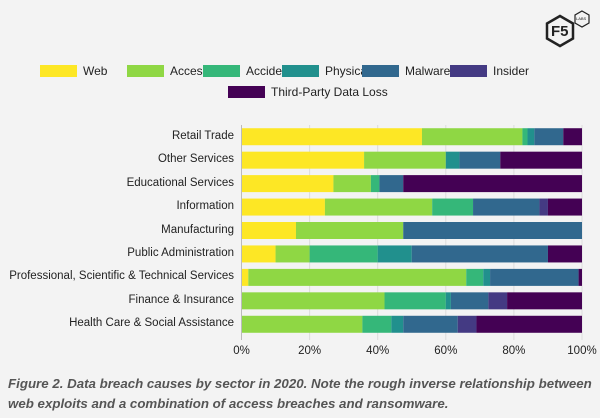 The width and height of the screenshot is (600, 418). What do you see at coordinates (581, 18) in the screenshot?
I see `logo-badge: LABS` at bounding box center [581, 18].